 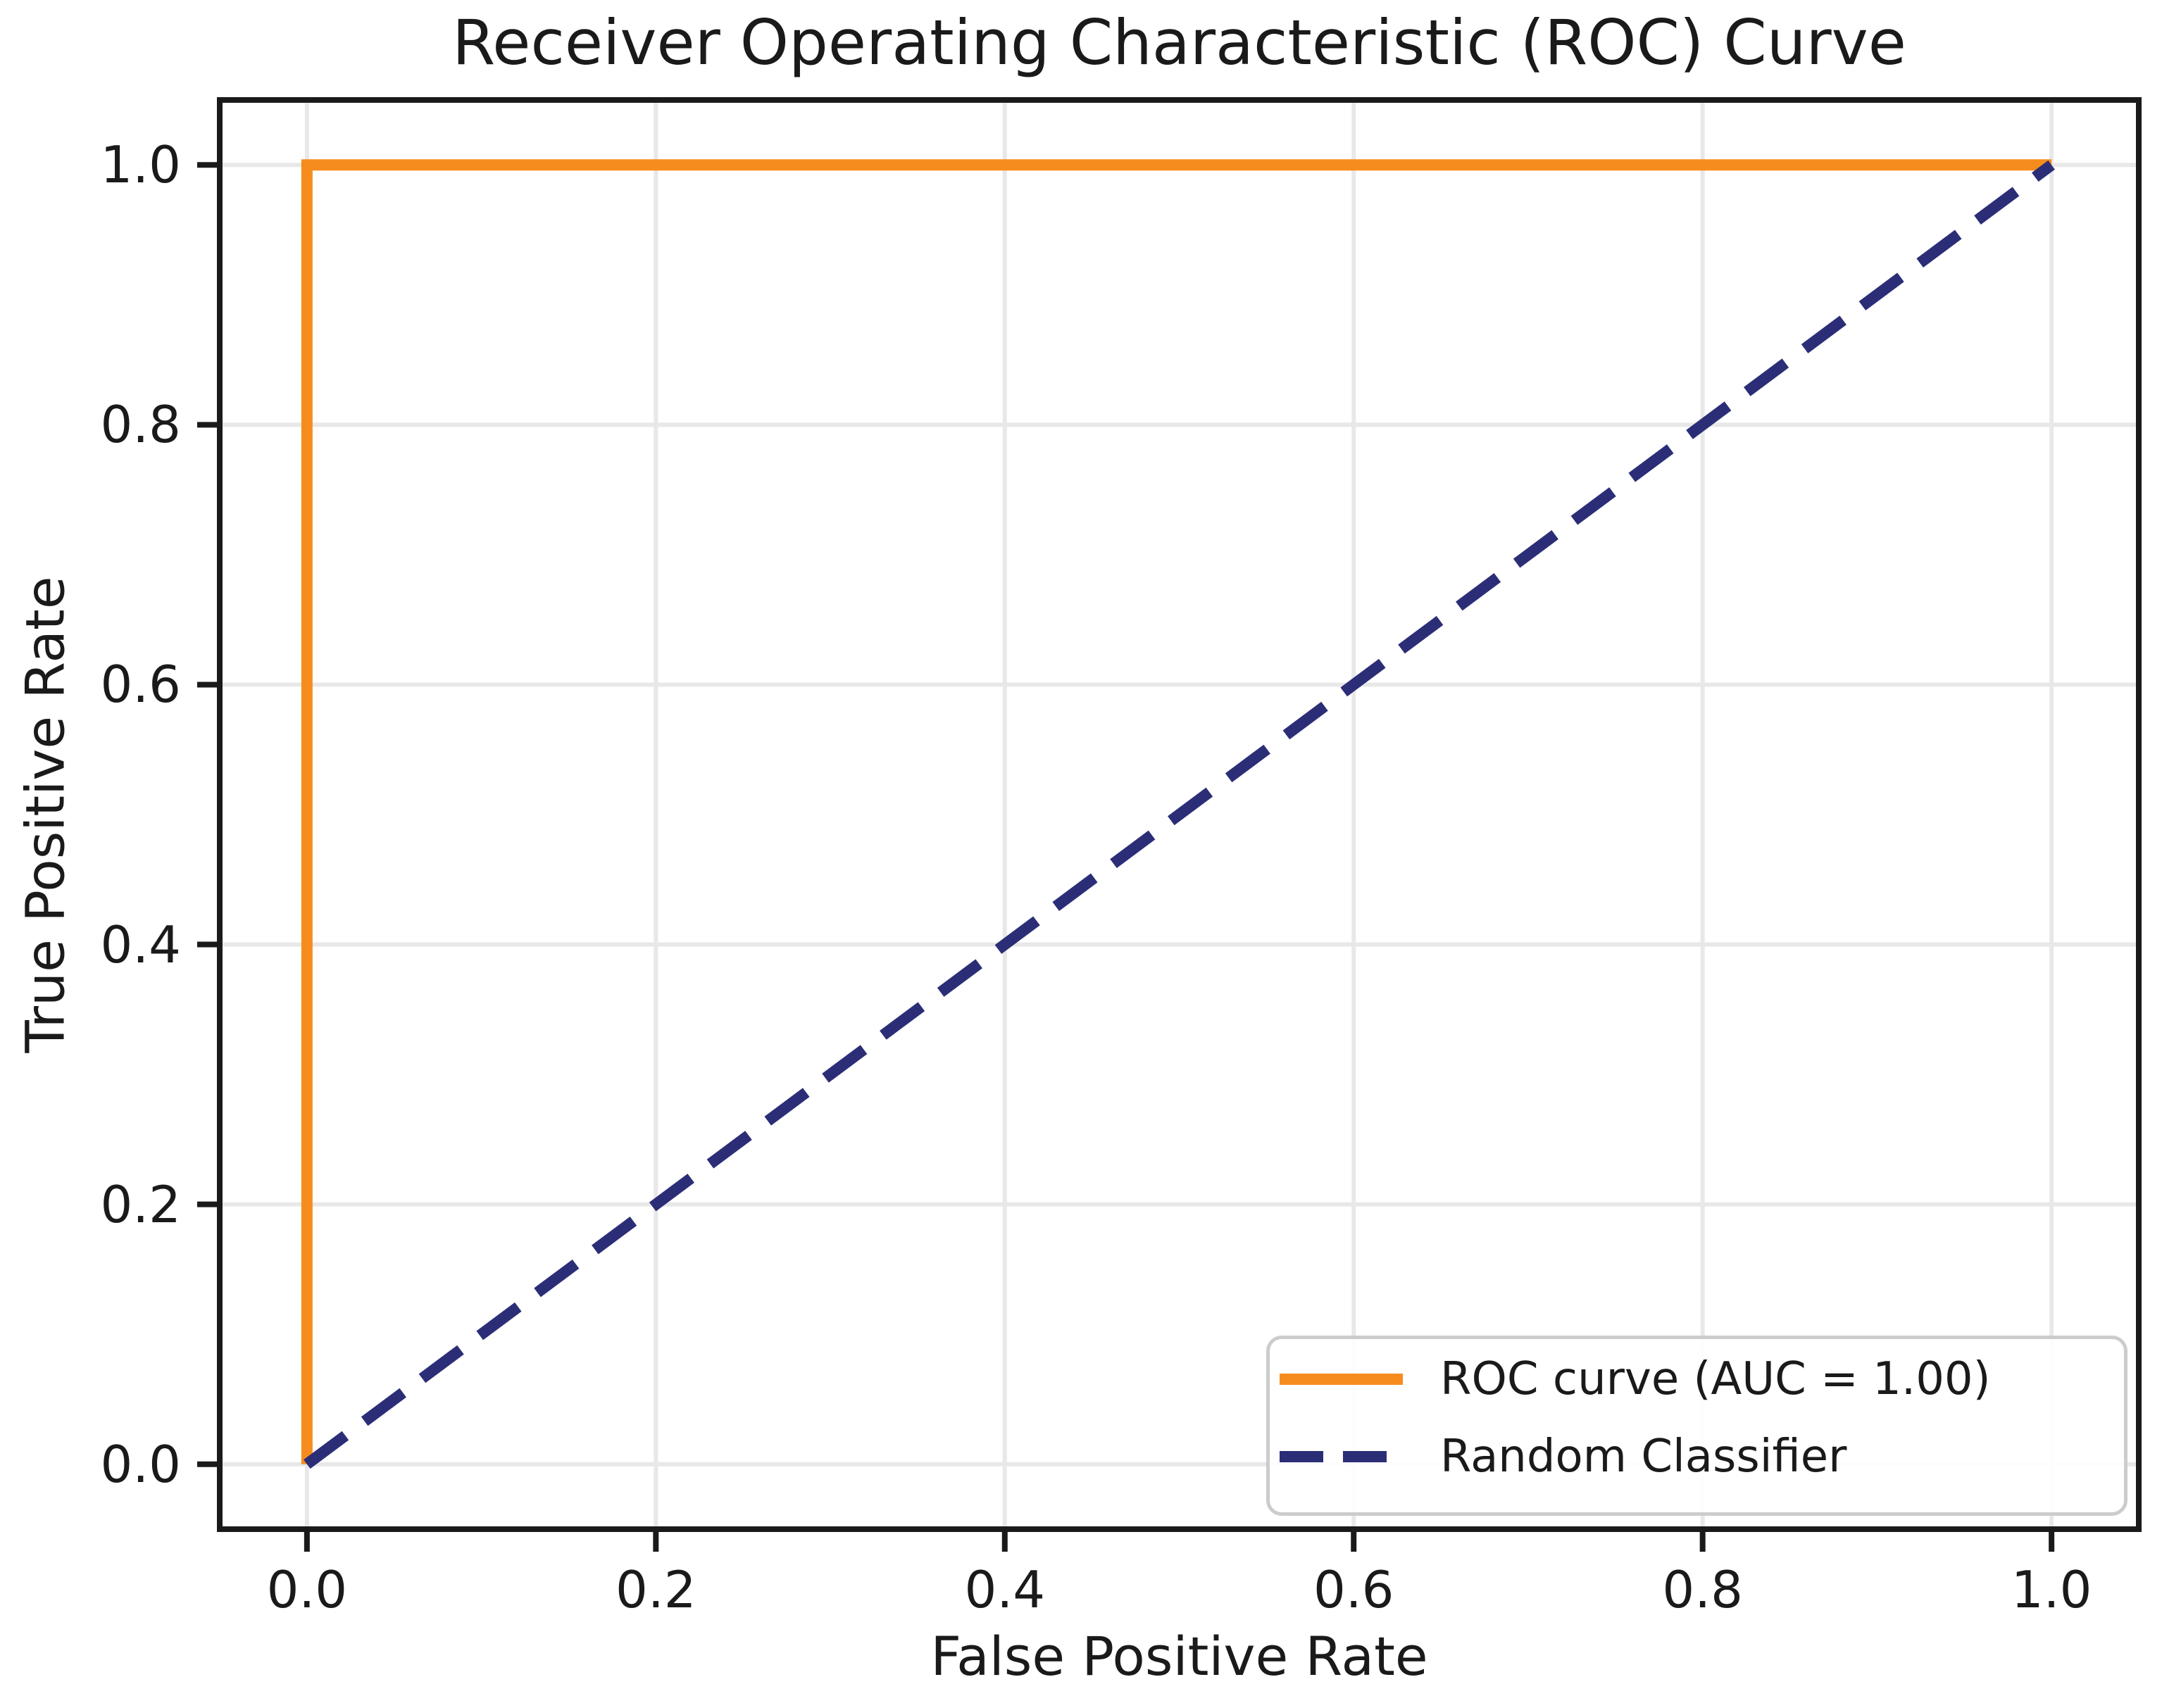 I want to click on roc-curve-line-swatch, so click(x=1342, y=1379).